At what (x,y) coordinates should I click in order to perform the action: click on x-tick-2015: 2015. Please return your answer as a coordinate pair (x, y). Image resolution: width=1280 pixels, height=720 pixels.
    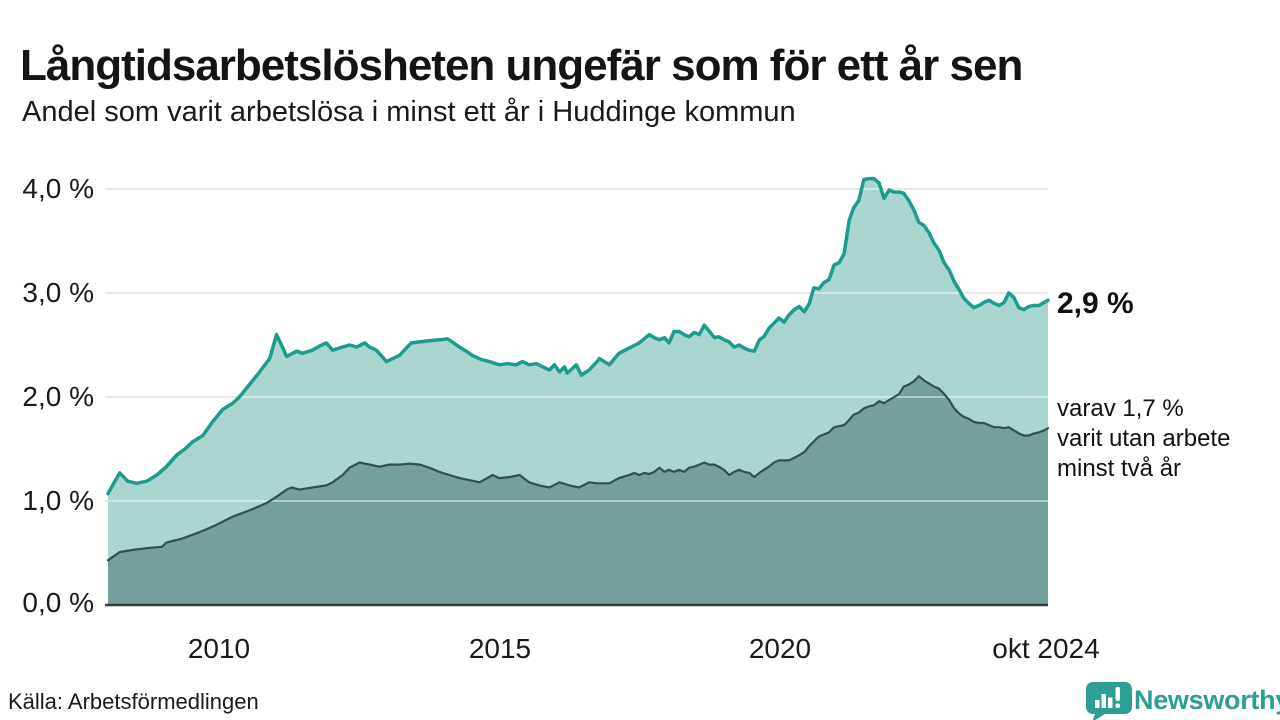
    Looking at the image, I should click on (500, 648).